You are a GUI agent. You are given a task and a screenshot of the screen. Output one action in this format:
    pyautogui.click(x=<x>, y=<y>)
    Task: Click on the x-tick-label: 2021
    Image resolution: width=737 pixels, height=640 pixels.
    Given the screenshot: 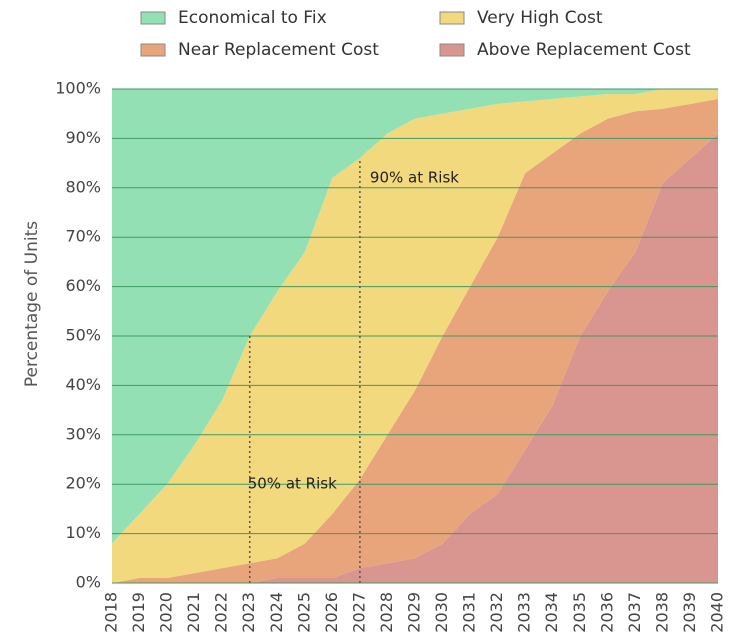 What is the action you would take?
    pyautogui.click(x=193, y=612)
    